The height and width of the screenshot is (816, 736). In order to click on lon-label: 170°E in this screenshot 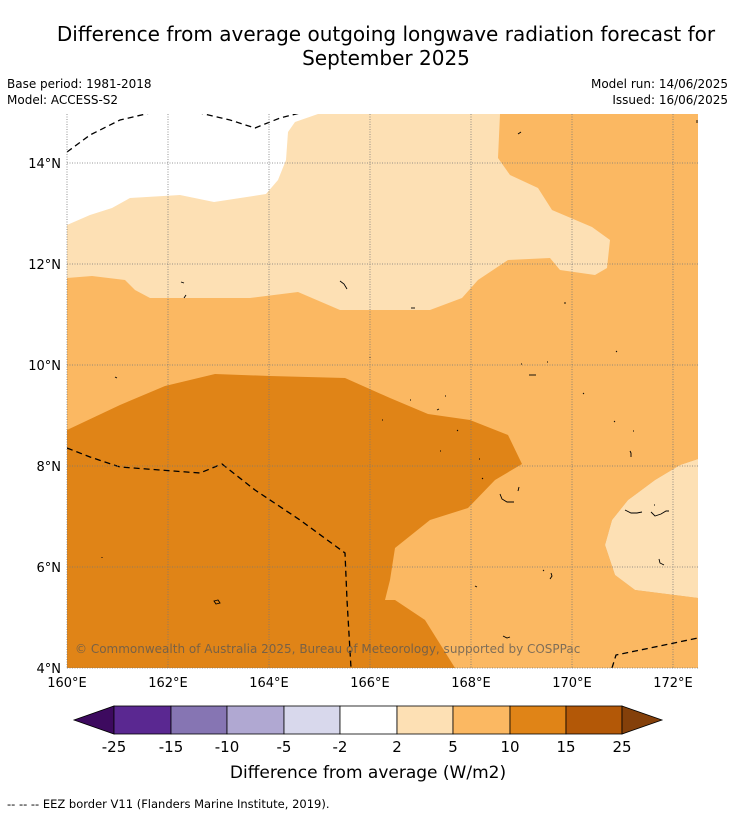, I will do `click(572, 683)`.